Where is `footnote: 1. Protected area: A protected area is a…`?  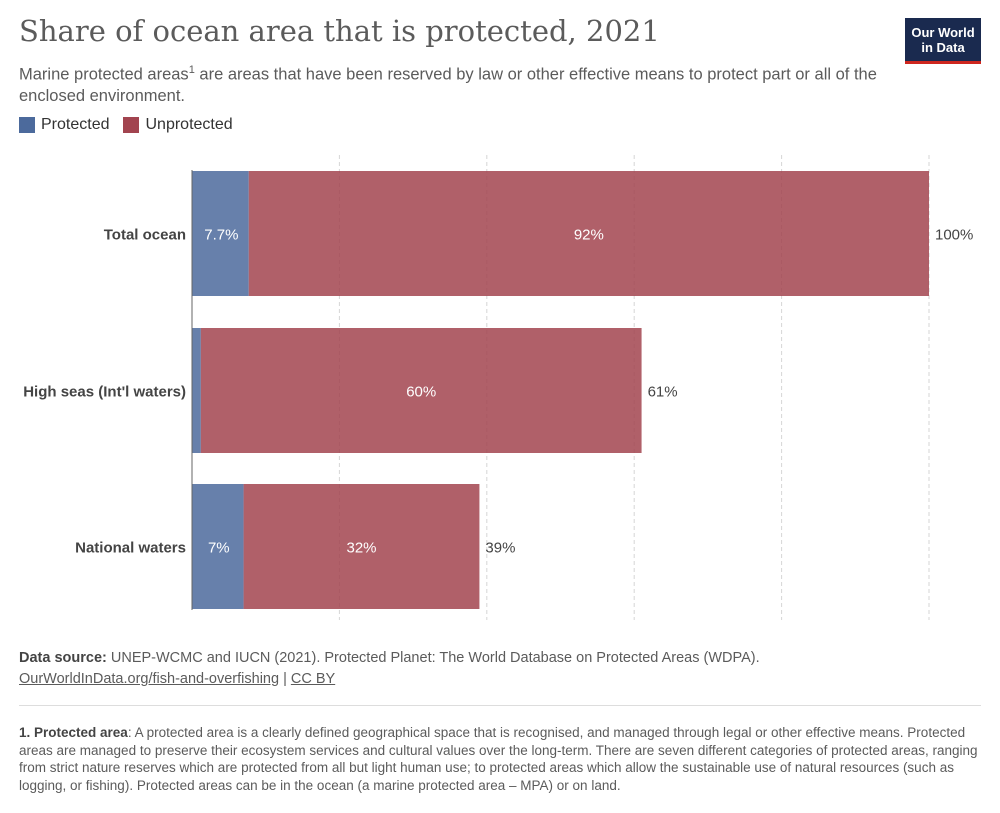
footnote: 1. Protected area: A protected area is a… is located at coordinates (500, 759).